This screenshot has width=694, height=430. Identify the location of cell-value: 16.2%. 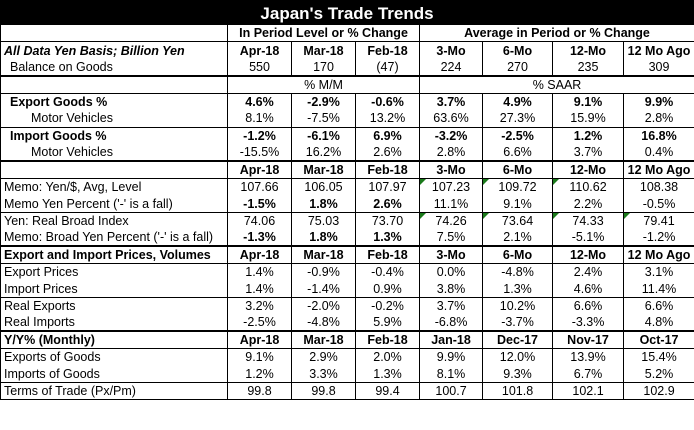
(323, 152).